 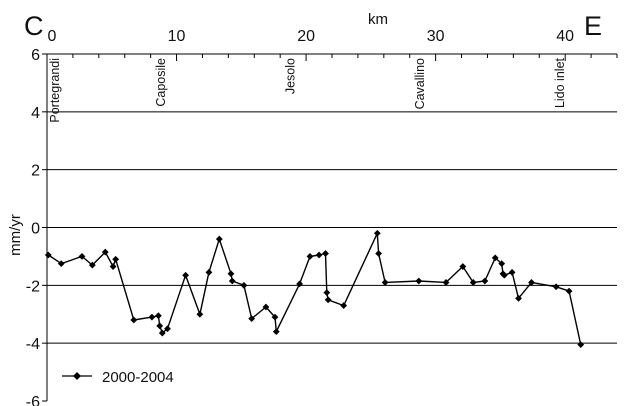 I want to click on location-label-4: Lido inlet, so click(x=560, y=82).